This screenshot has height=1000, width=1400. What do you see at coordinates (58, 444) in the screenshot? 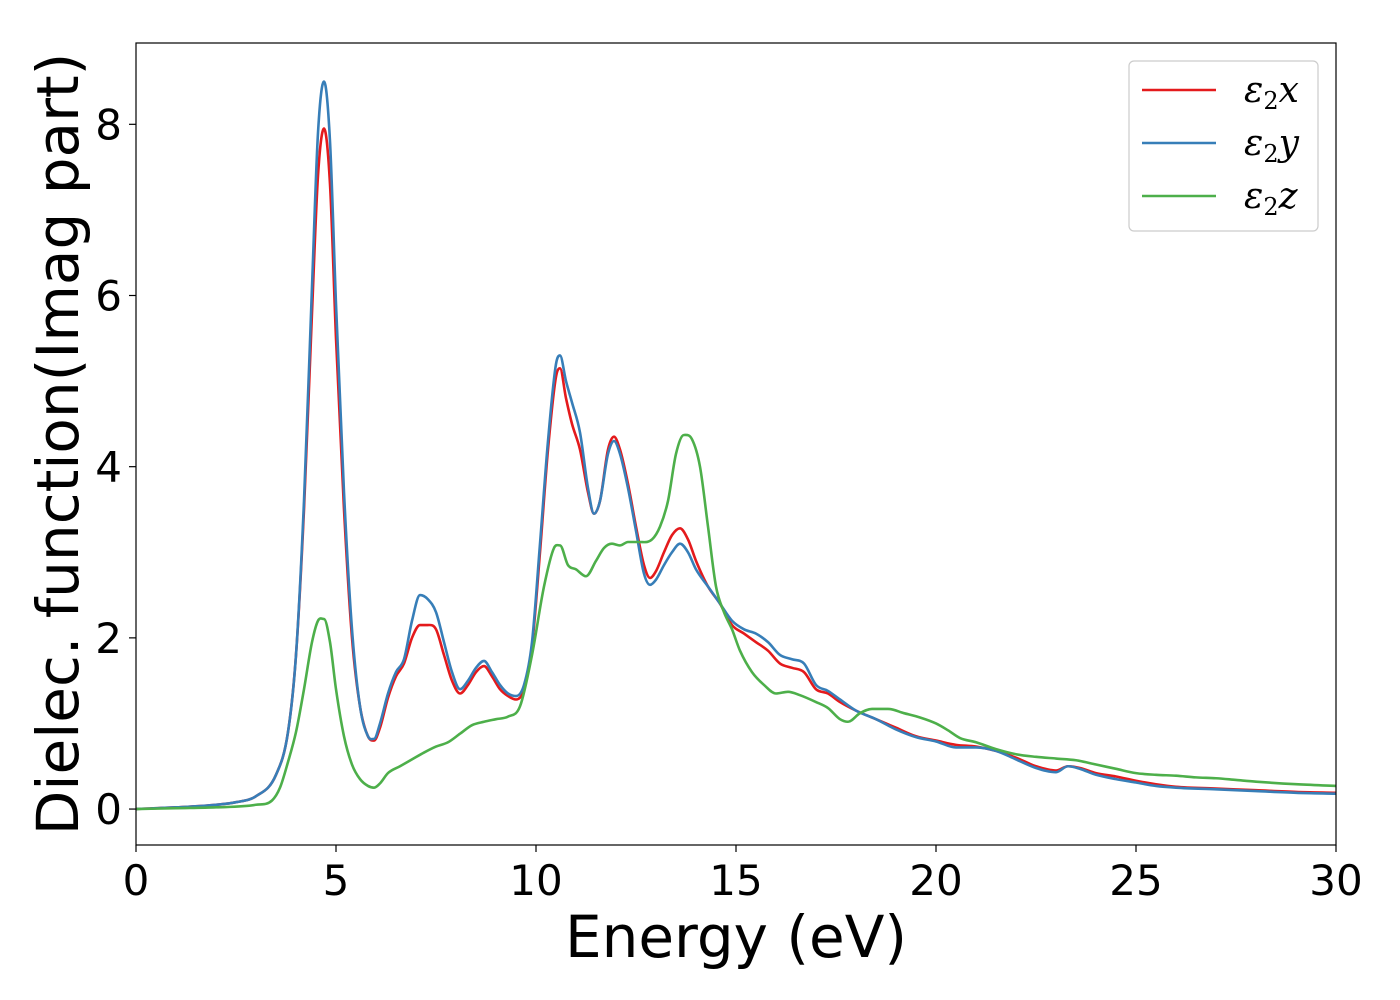
I see `y-axis-label: Dielec. function(Imag part)` at bounding box center [58, 444].